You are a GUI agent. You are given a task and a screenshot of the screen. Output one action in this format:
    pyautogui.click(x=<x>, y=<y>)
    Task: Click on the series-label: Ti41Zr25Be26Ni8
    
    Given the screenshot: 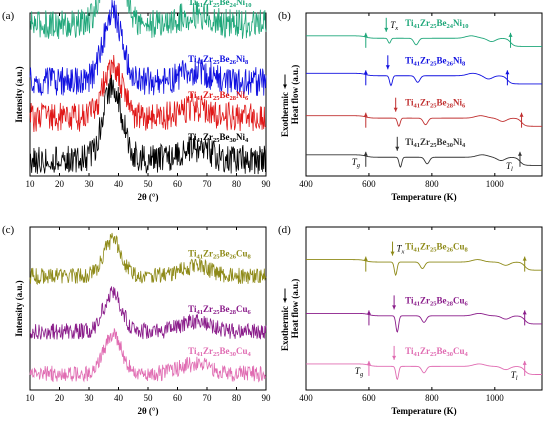 What is the action you would take?
    pyautogui.click(x=435, y=61)
    